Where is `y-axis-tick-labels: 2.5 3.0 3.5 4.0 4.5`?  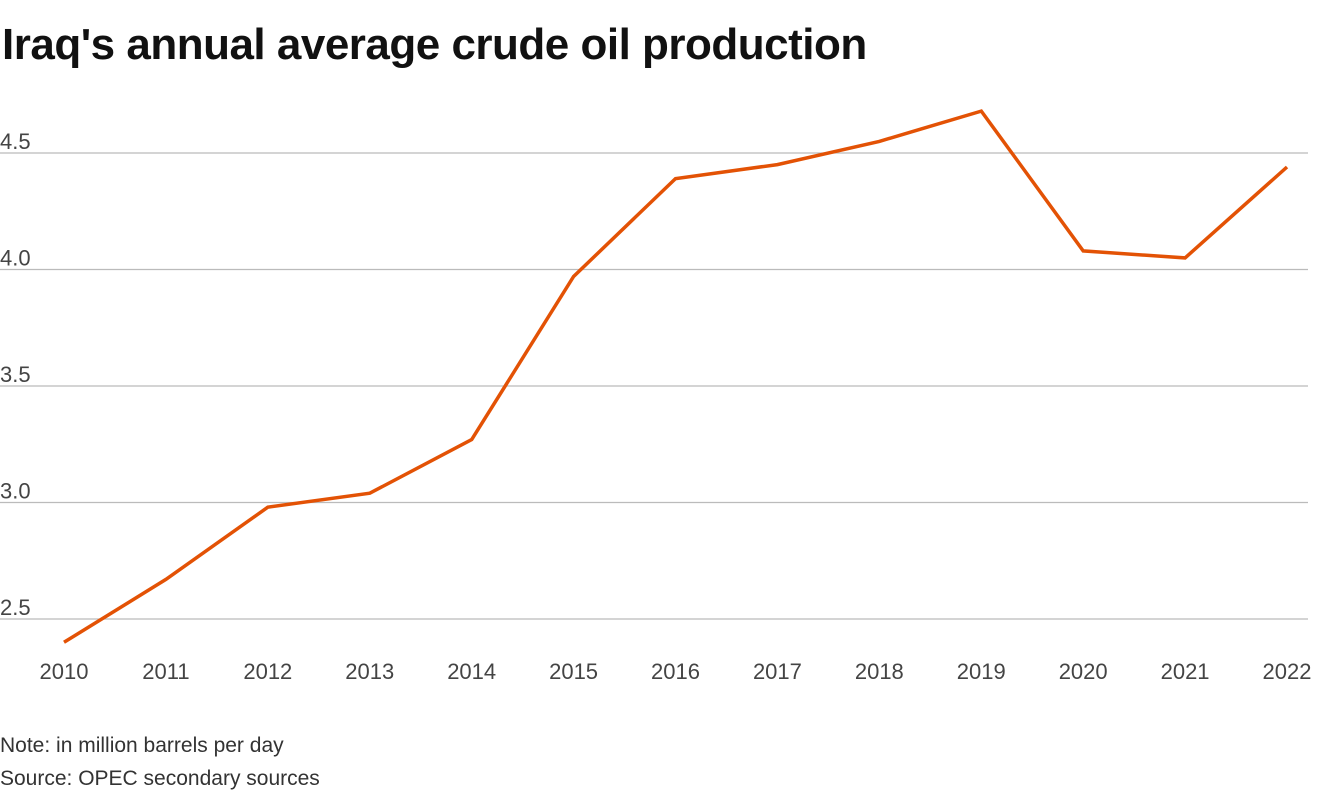 y-axis-tick-labels: 2.5 3.0 3.5 4.0 4.5 is located at coordinates (15, 374).